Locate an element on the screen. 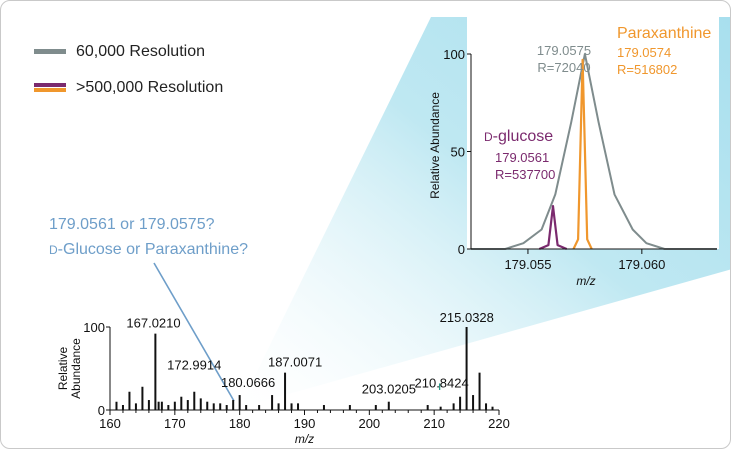  legend-label-60k: 60,000 Resolution is located at coordinates (140, 51).